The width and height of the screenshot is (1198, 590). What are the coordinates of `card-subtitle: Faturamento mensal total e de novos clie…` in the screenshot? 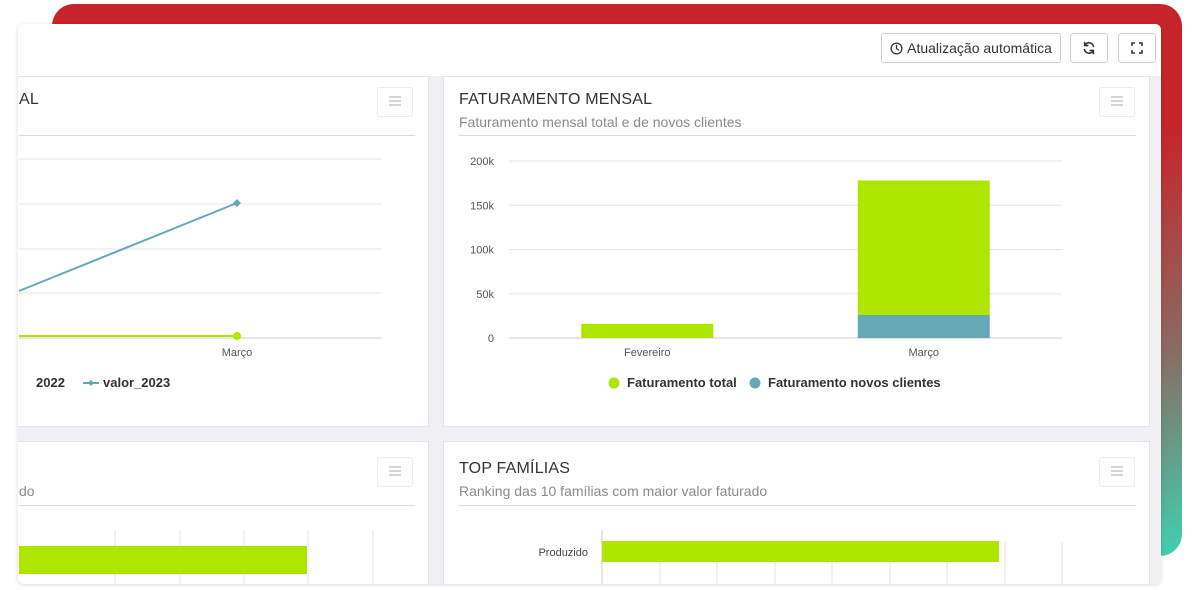 It's located at (600, 122).